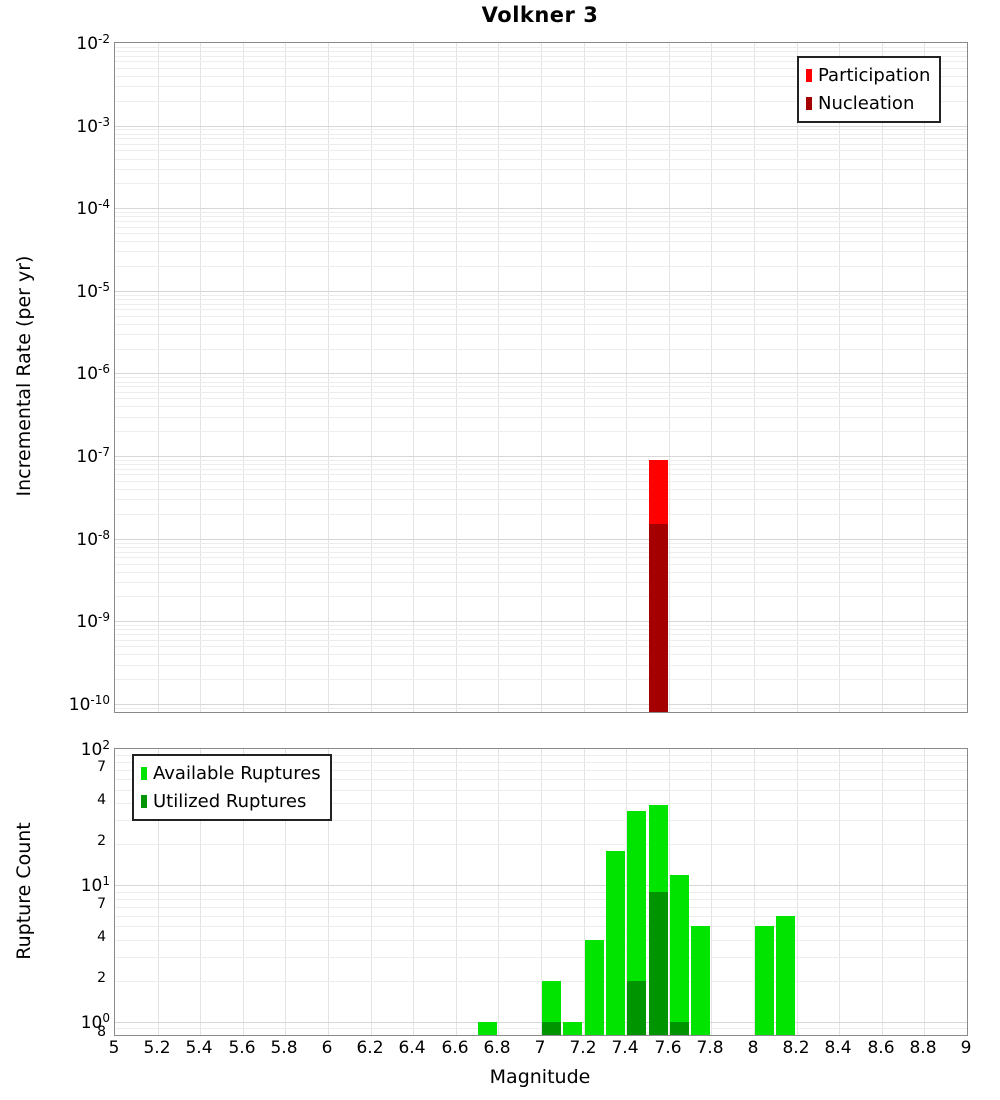 This screenshot has height=1100, width=1000. What do you see at coordinates (658, 618) in the screenshot?
I see `nucleation-bar` at bounding box center [658, 618].